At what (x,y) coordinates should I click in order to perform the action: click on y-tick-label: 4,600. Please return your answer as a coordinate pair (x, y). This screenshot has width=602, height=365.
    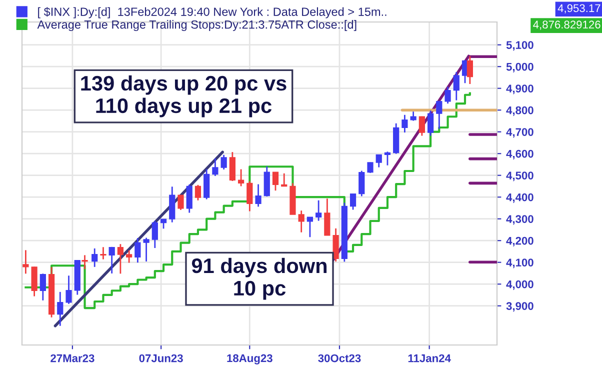
    Looking at the image, I should click on (520, 155).